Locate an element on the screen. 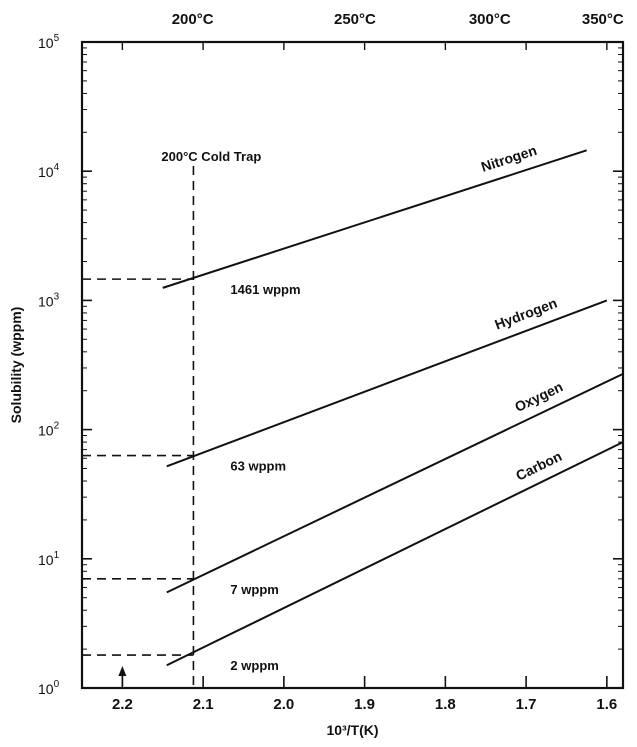 The width and height of the screenshot is (637, 747). x-tick-label: 2.1 is located at coordinates (203, 704).